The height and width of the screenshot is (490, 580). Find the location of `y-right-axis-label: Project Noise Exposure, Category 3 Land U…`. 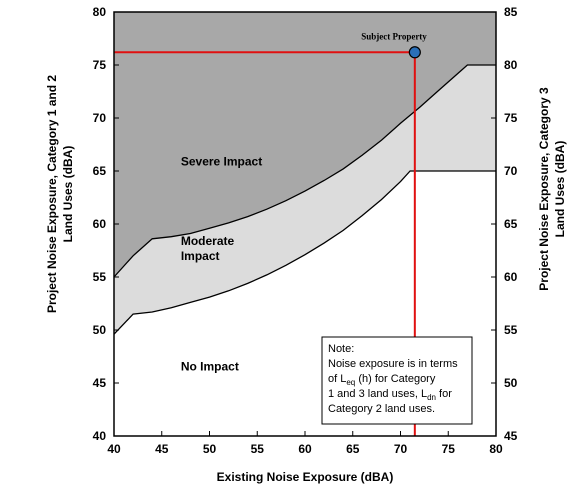

y-right-axis-label: Project Noise Exposure, Category 3 Land U… is located at coordinates (552, 189).